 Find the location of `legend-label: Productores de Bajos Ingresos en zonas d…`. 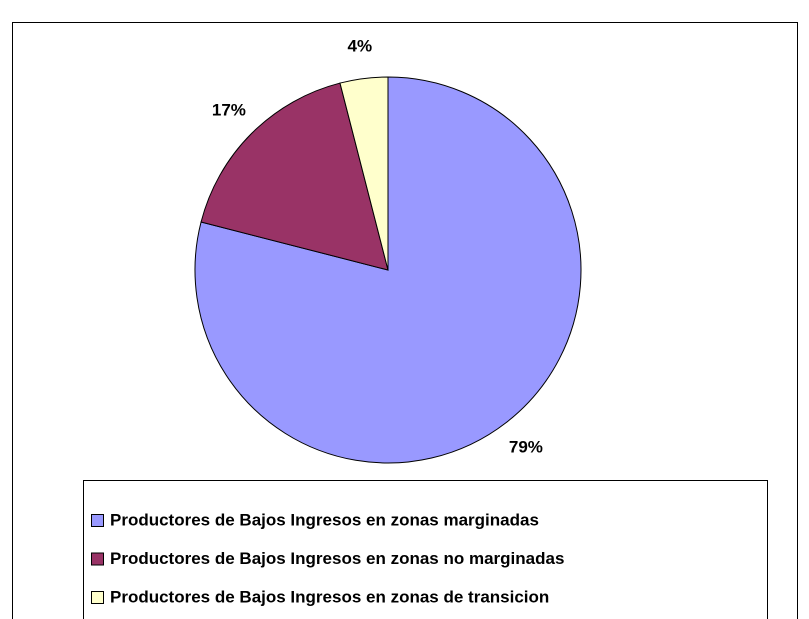

legend-label: Productores de Bajos Ingresos en zonas d… is located at coordinates (329, 596).